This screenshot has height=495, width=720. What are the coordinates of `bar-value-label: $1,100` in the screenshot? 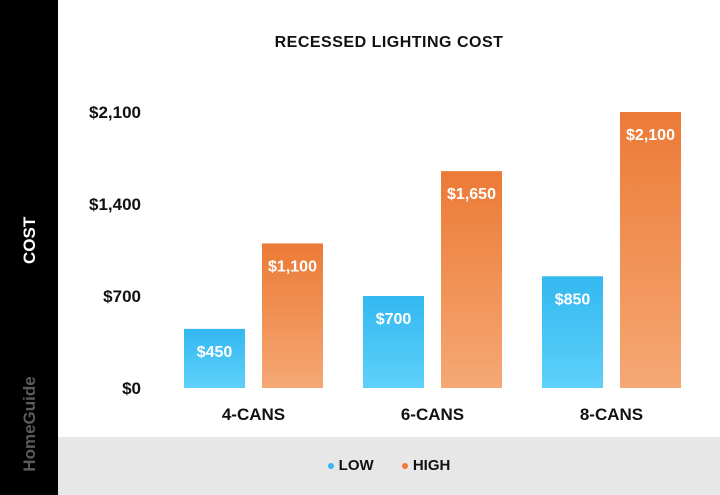 It's located at (292, 266).